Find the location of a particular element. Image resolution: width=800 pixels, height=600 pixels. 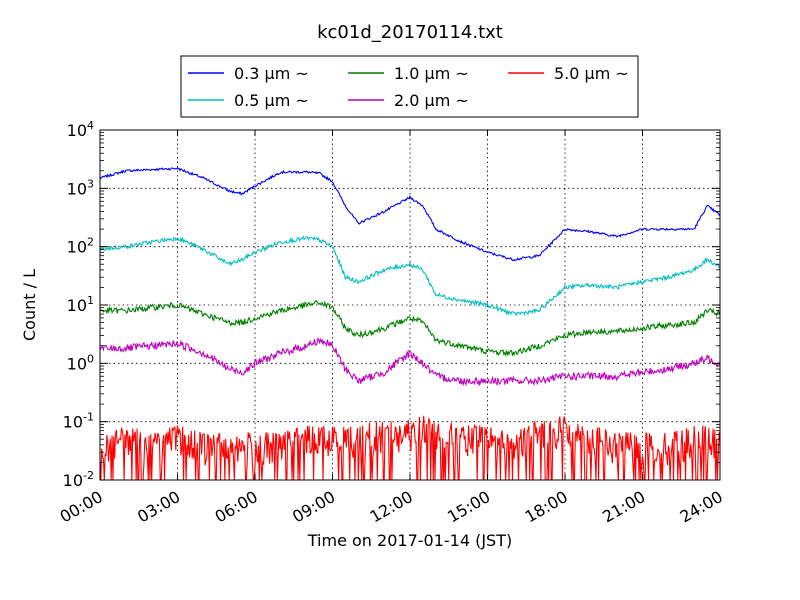

chart-title: kc01d_20170114.txt is located at coordinates (410, 32).